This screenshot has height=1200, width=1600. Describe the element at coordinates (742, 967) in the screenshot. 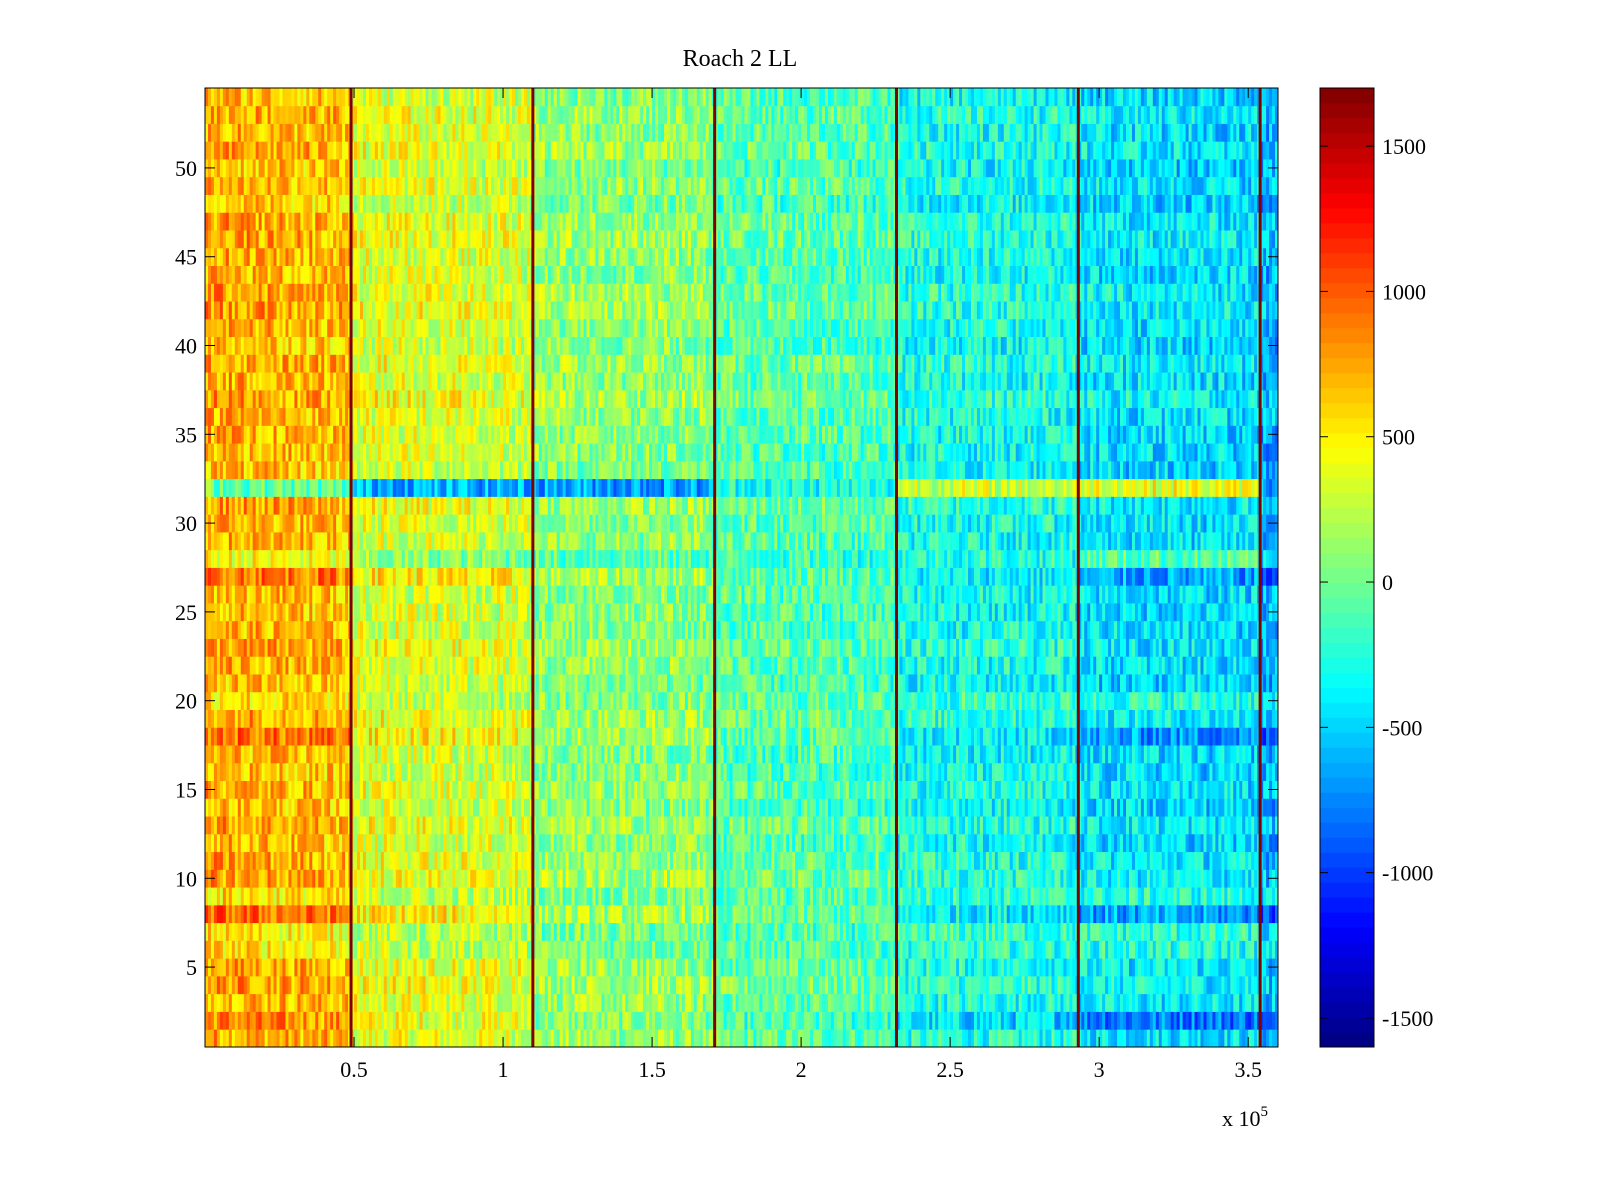

I see `heatmap-row` at that location.